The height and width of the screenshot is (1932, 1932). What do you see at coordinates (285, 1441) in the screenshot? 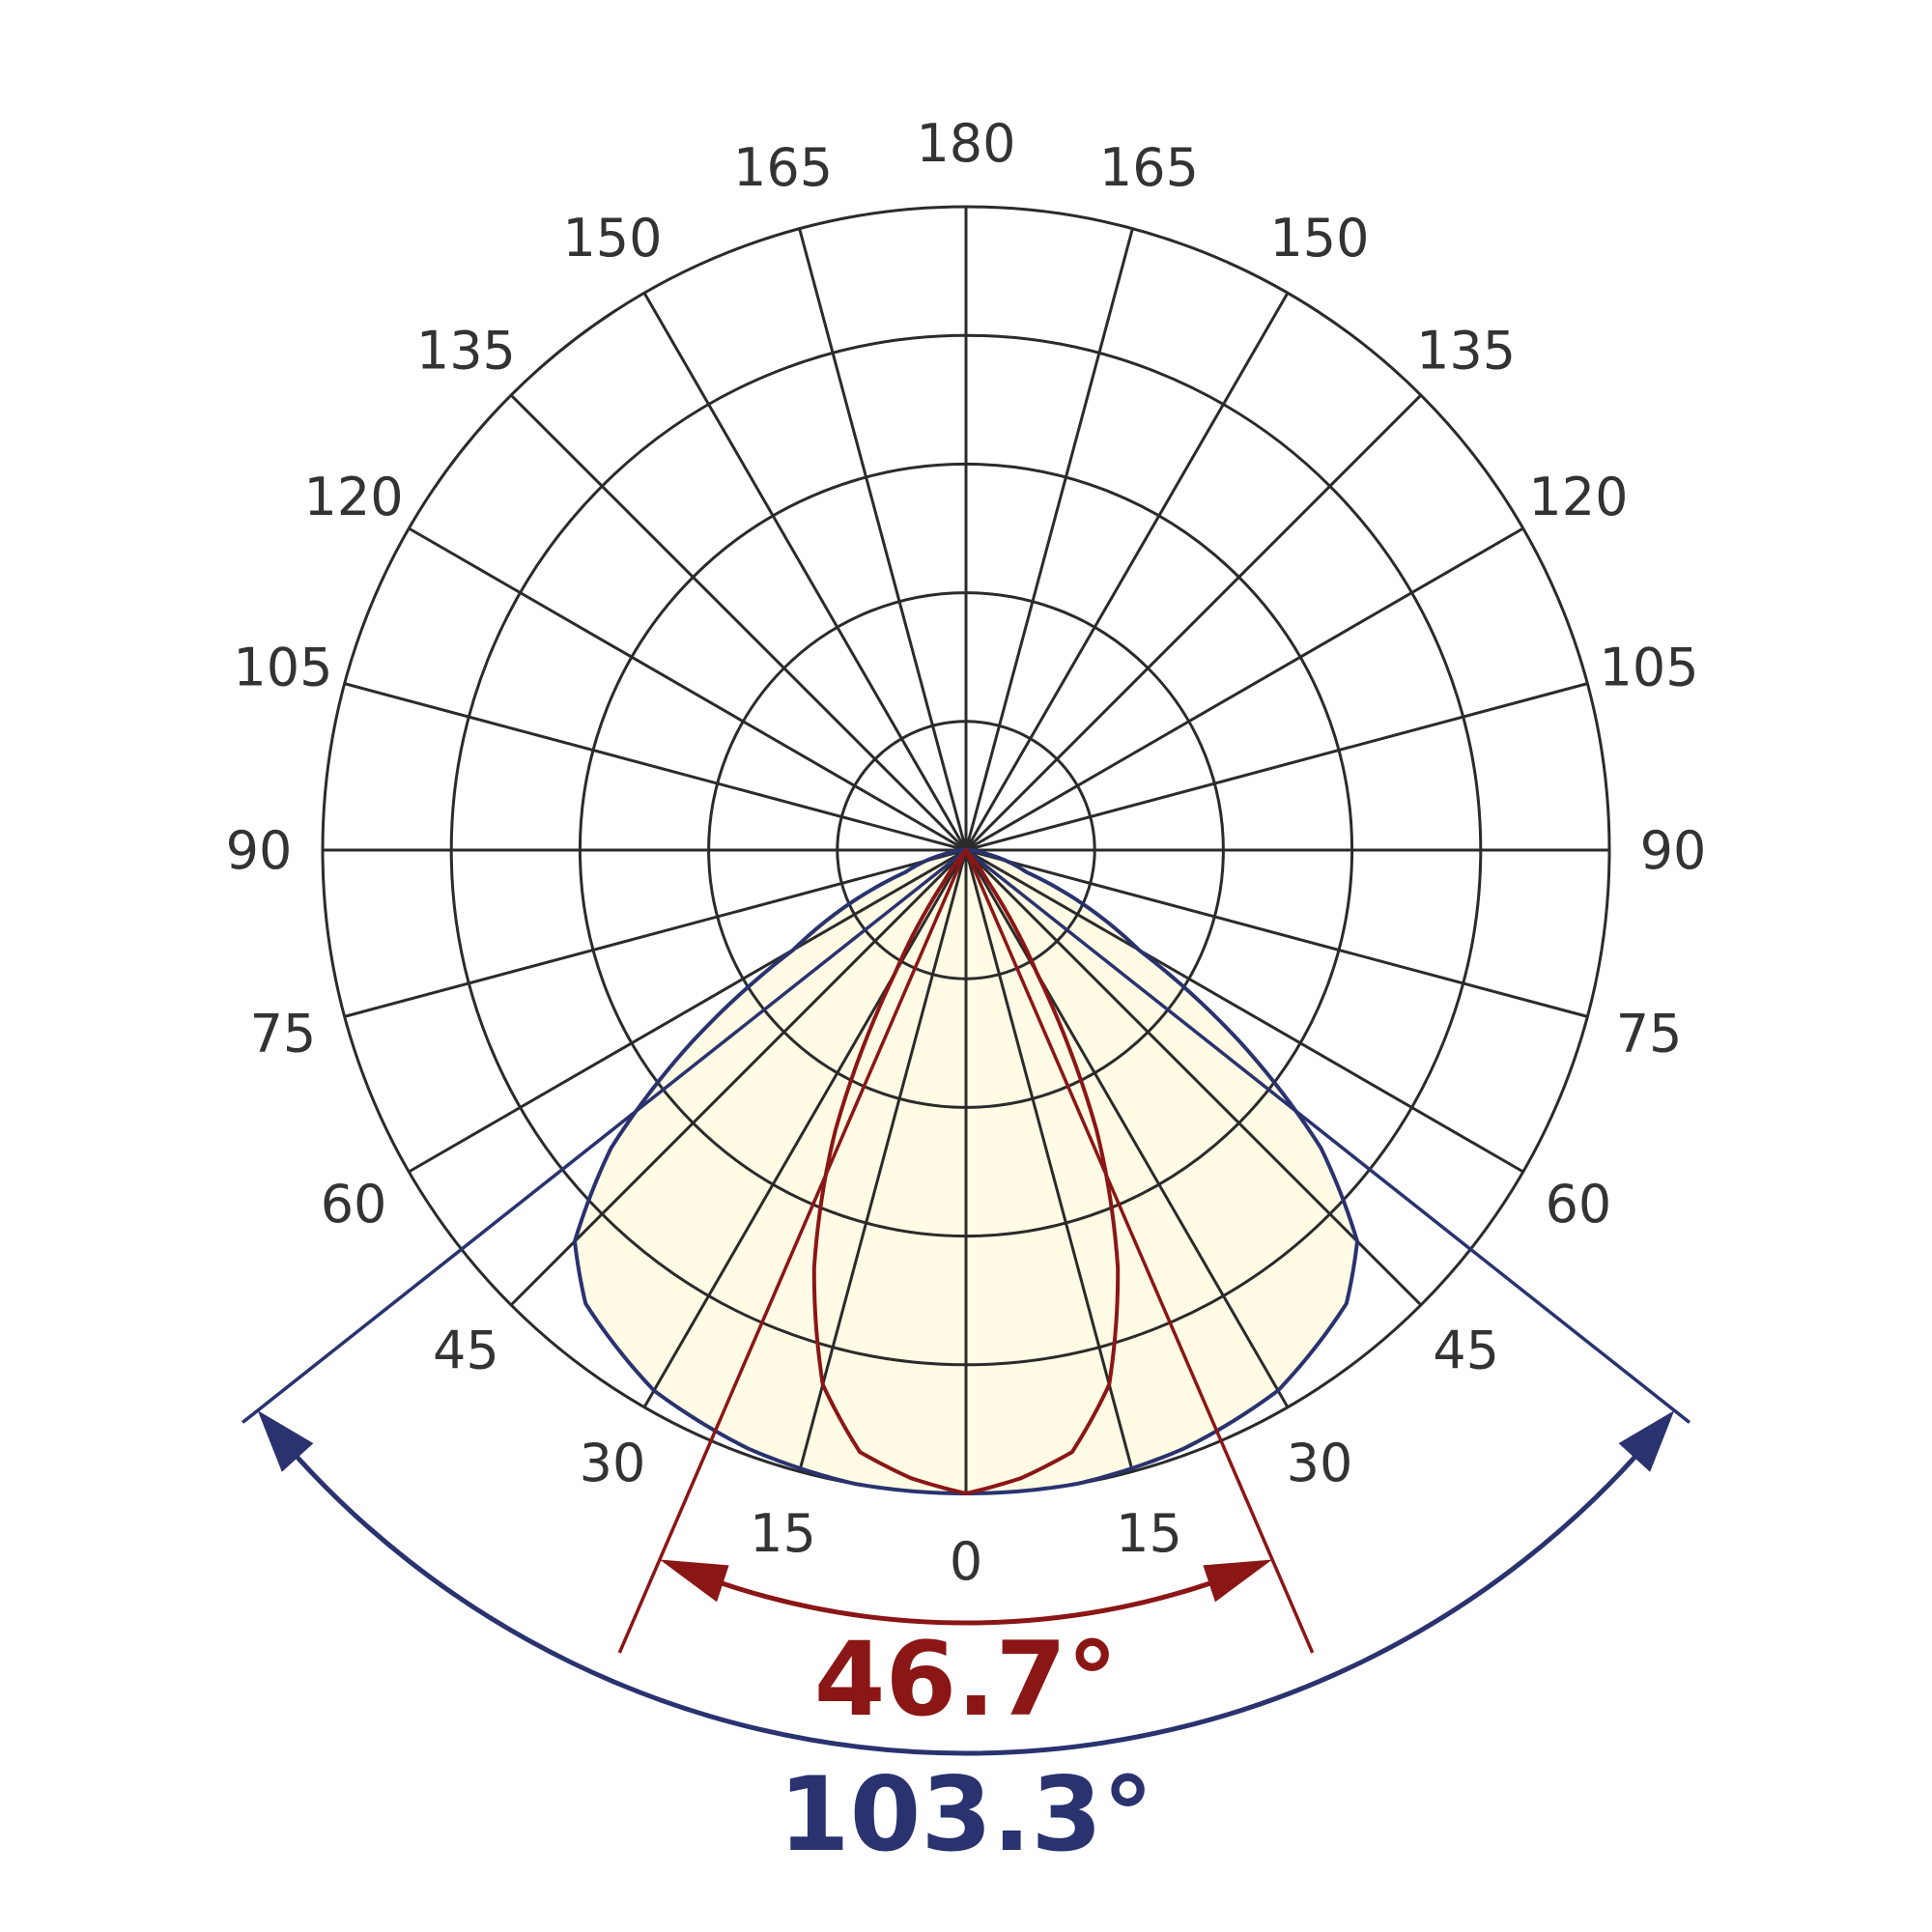
I see `wide-beam-arrowhead-left` at bounding box center [285, 1441].